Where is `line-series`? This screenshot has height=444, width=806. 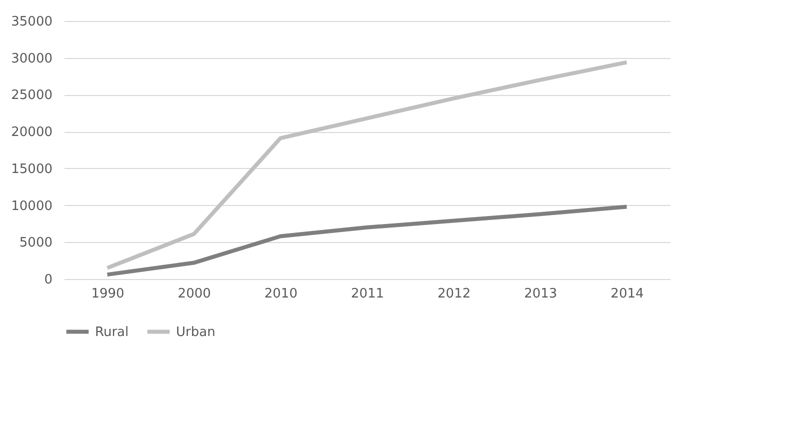 line-series is located at coordinates (367, 240).